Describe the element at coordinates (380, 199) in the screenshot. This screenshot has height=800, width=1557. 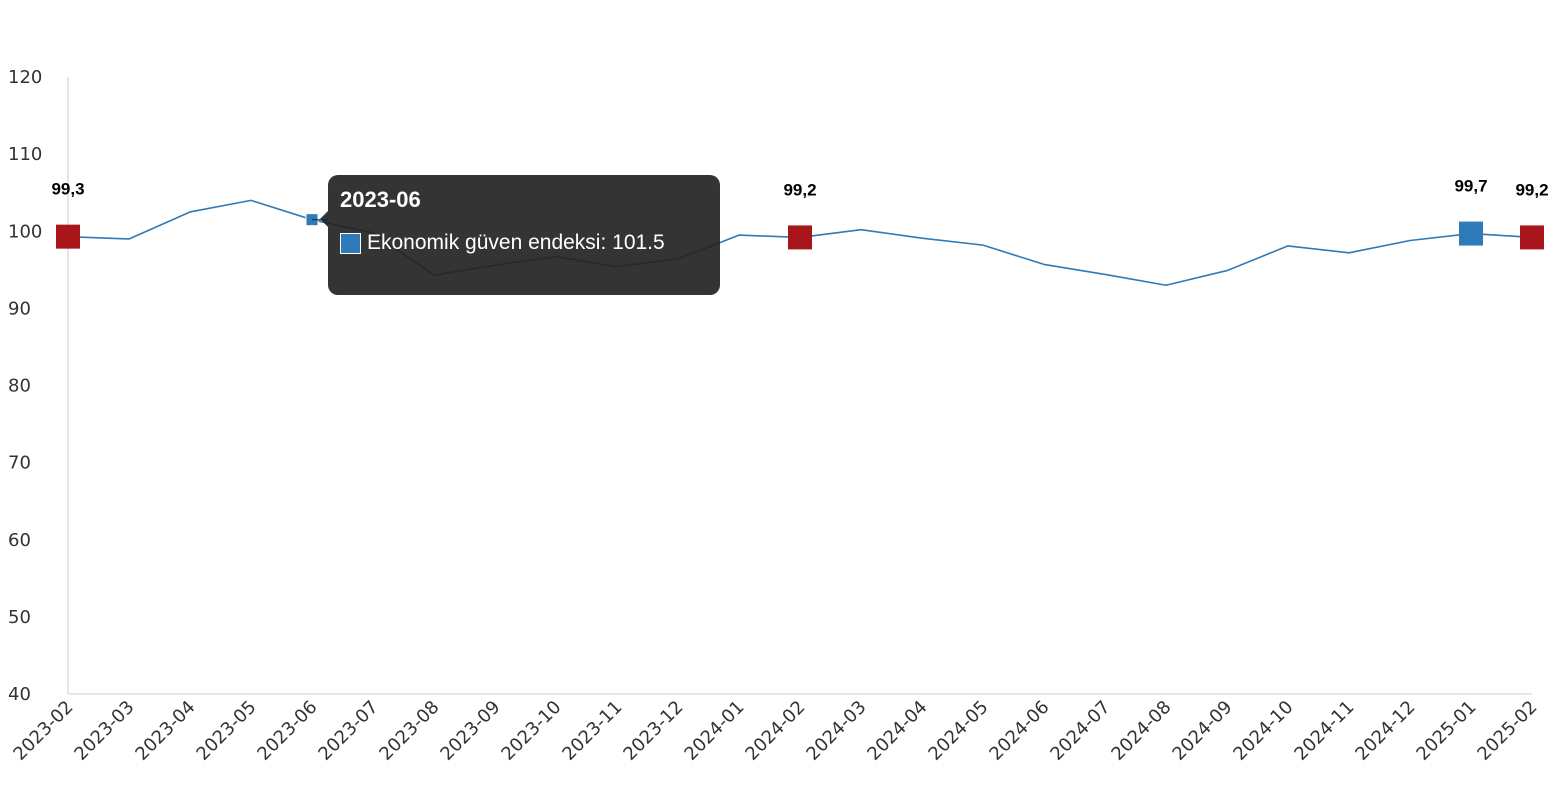
I see `tooltip-title: 2023-06` at that location.